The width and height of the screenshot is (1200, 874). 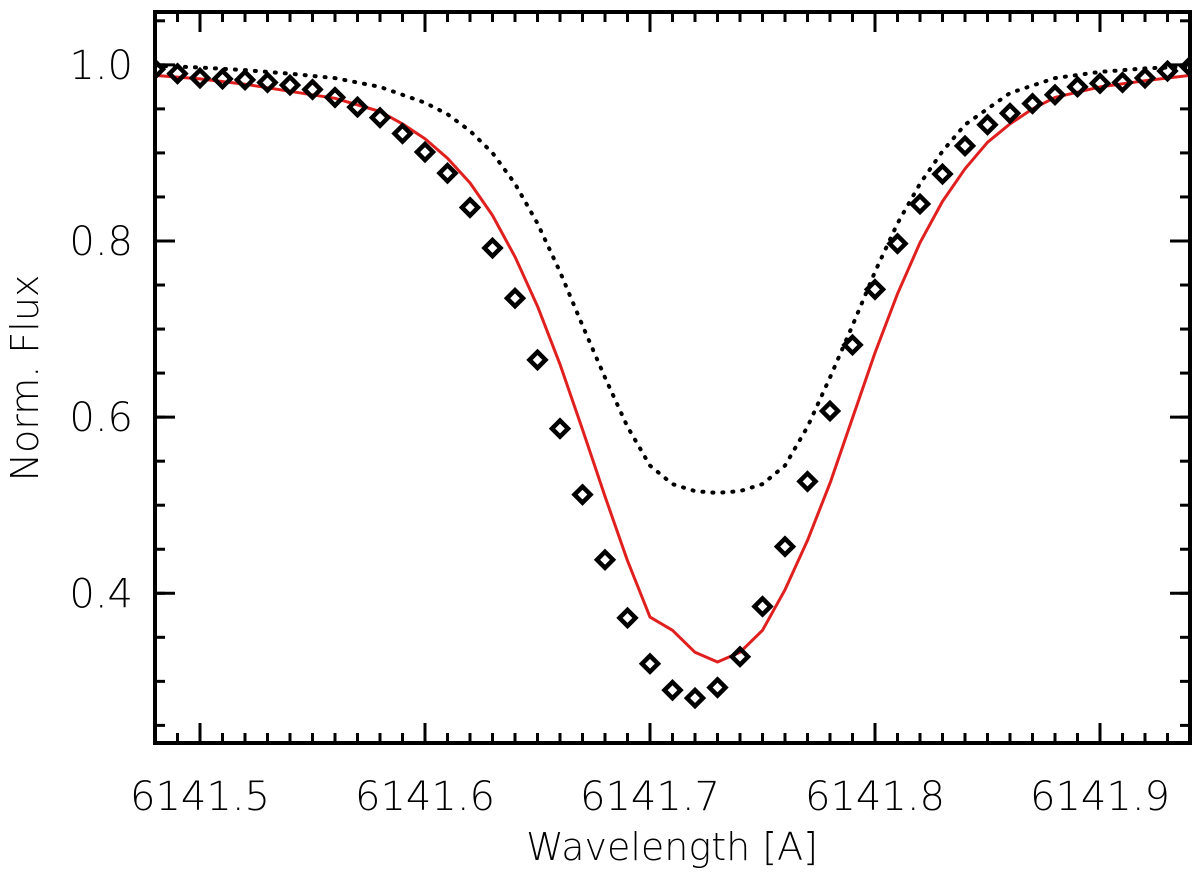 What do you see at coordinates (101, 330) in the screenshot?
I see `y-tick-labels: 0.4 0.6 0.8 1.0` at bounding box center [101, 330].